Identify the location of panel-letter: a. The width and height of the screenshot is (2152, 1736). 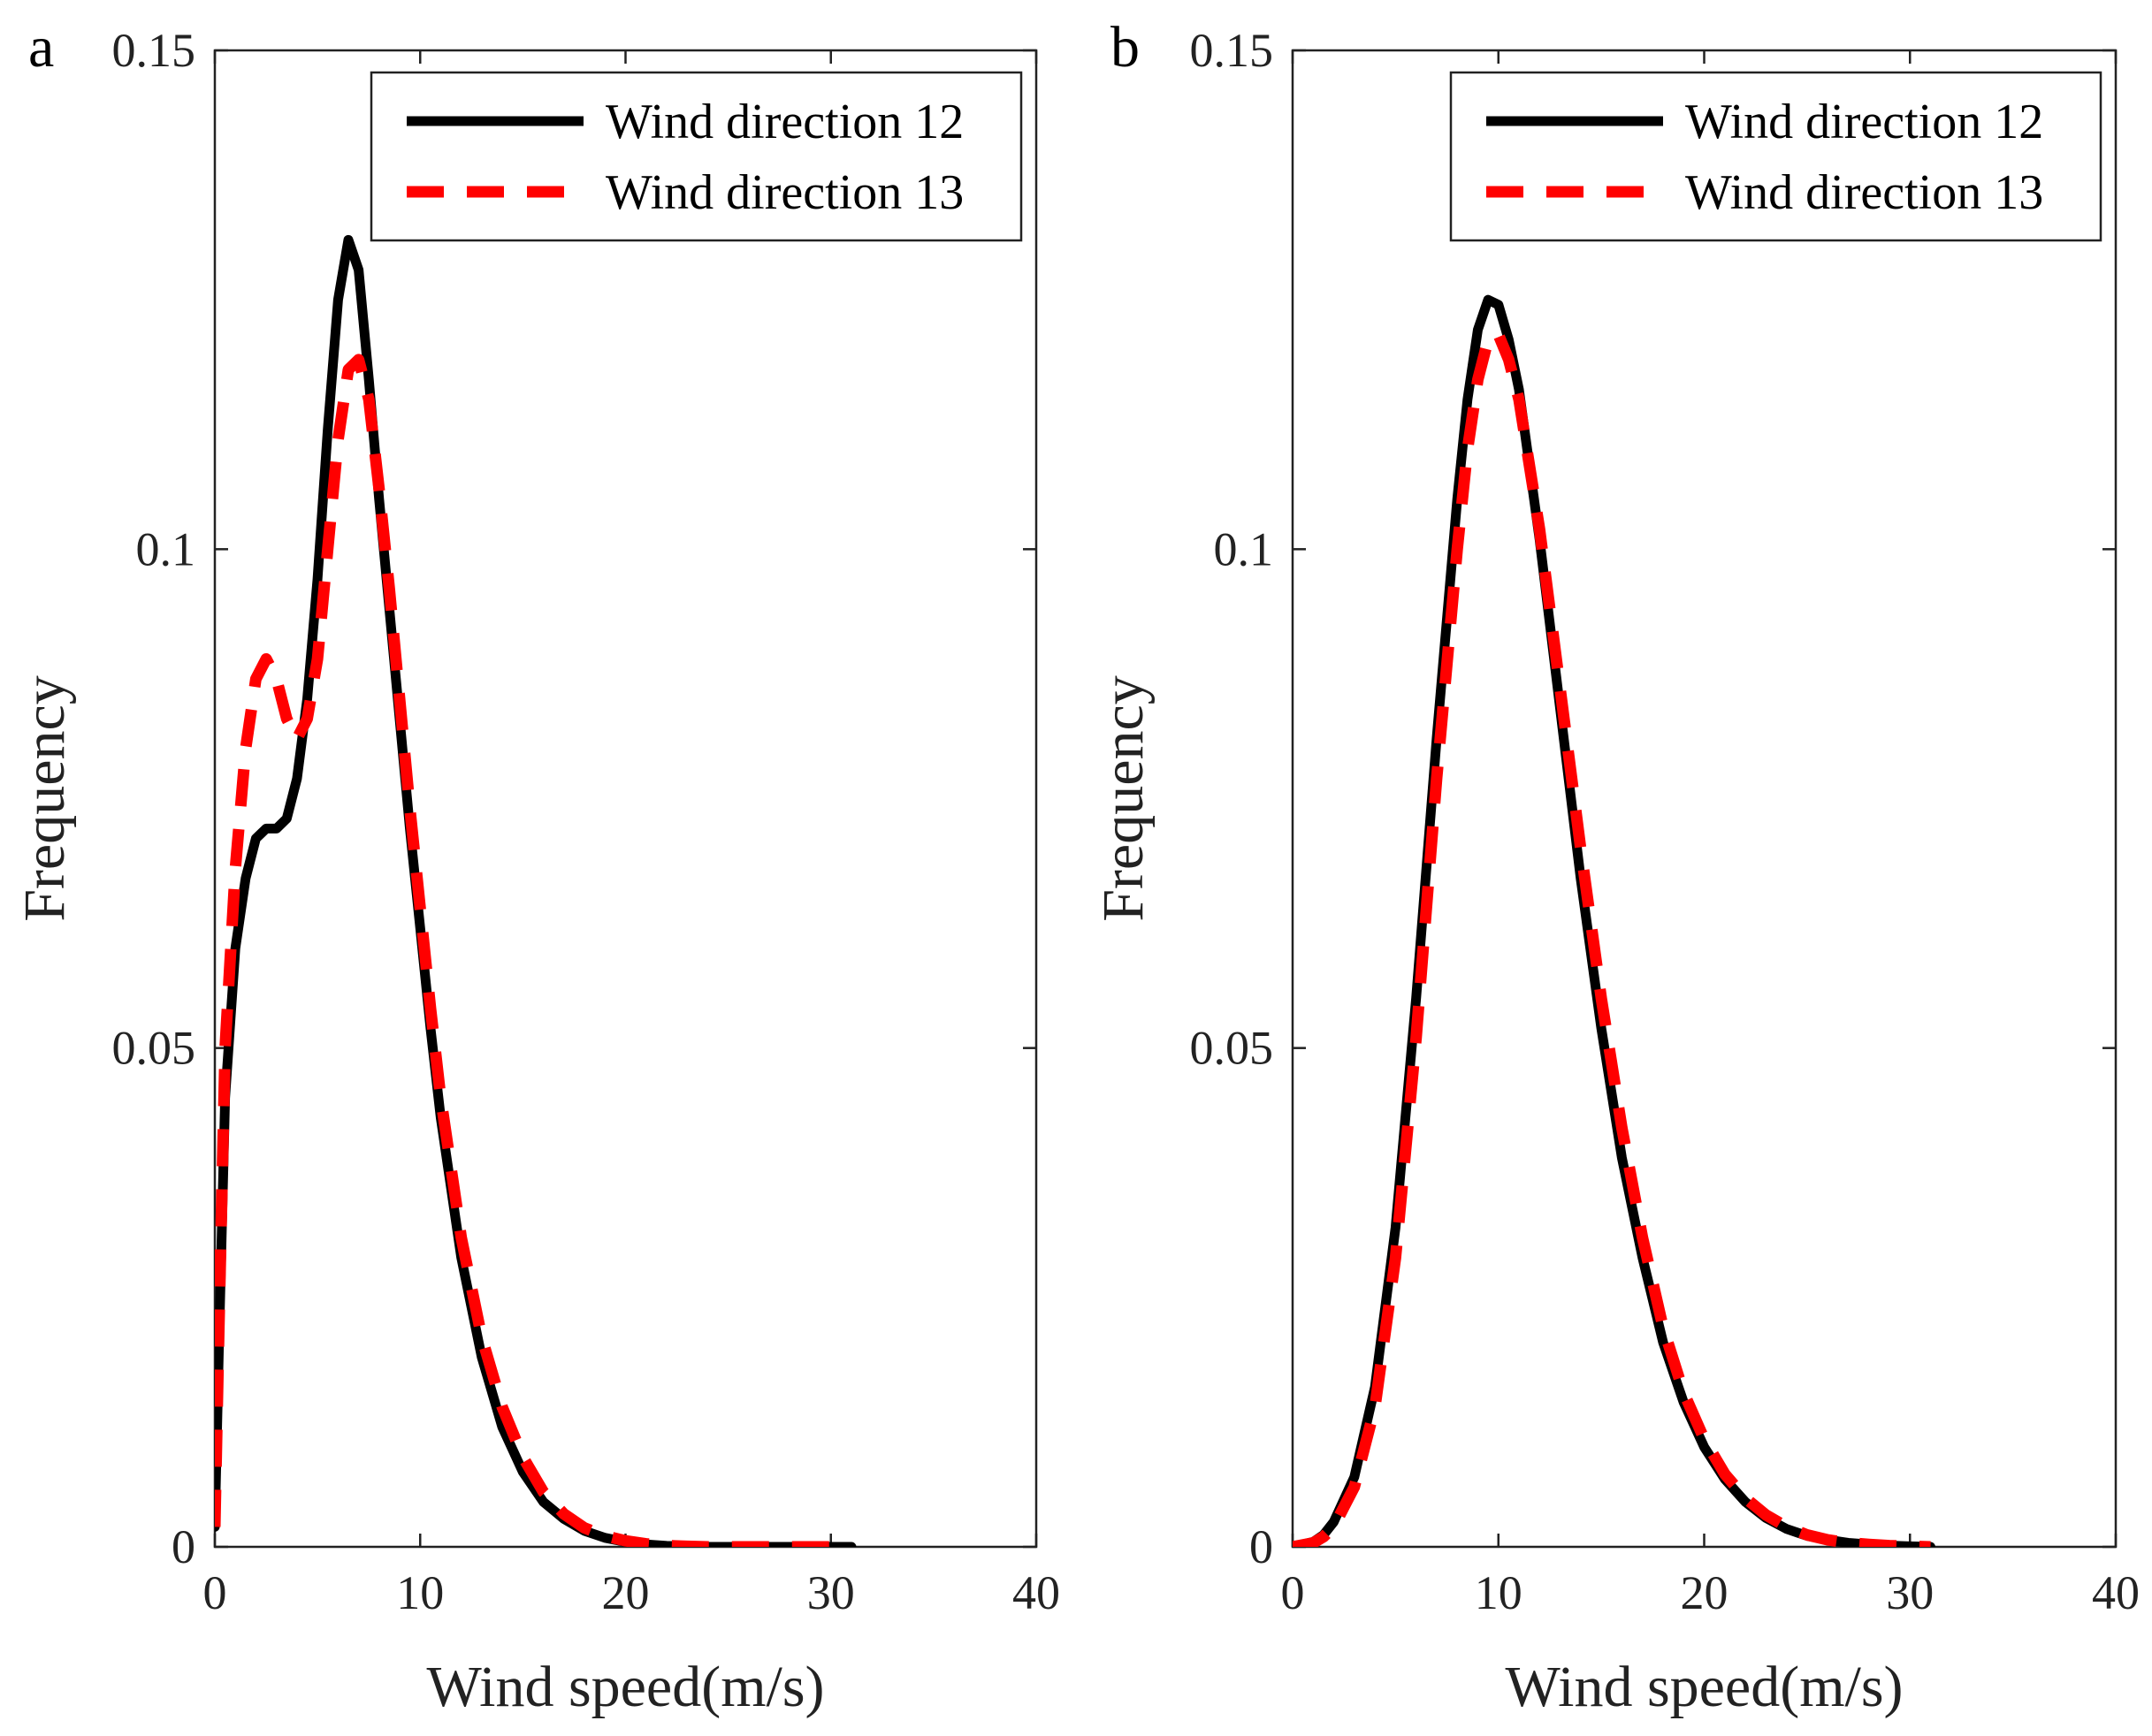
(41, 47).